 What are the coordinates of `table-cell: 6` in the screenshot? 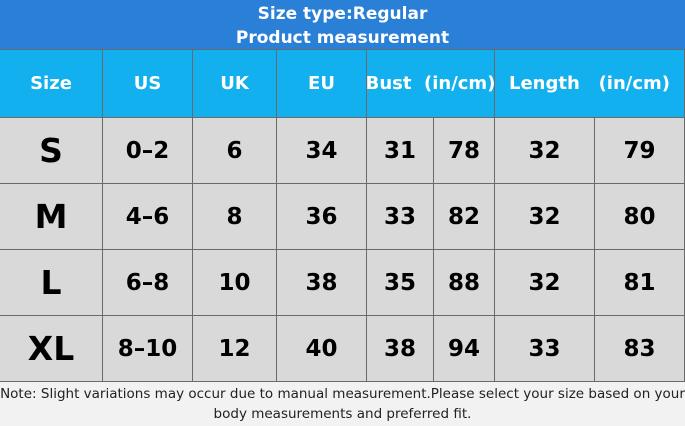 It's located at (235, 151).